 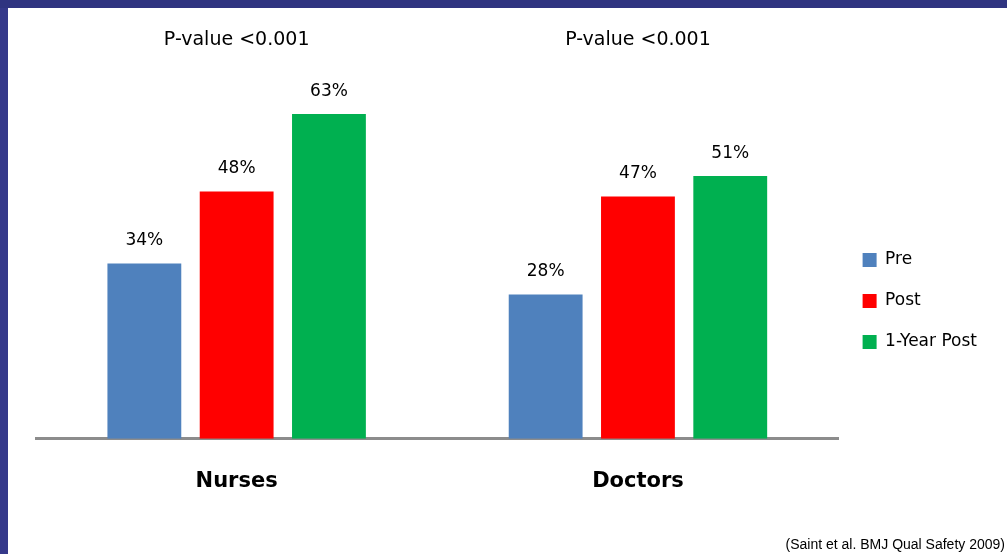 I want to click on data-label: 34%, so click(x=144, y=239).